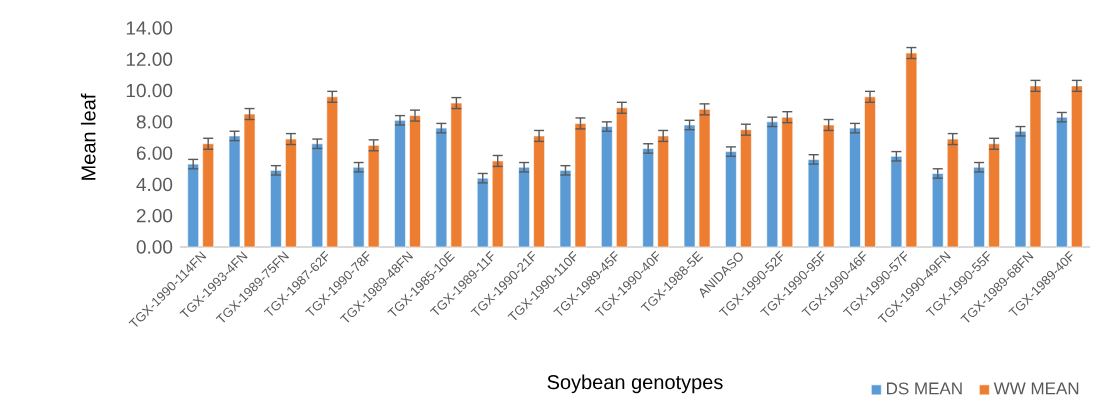 Image resolution: width=1096 pixels, height=407 pixels. What do you see at coordinates (149, 59) in the screenshot?
I see `y-tick-label: 12.00` at bounding box center [149, 59].